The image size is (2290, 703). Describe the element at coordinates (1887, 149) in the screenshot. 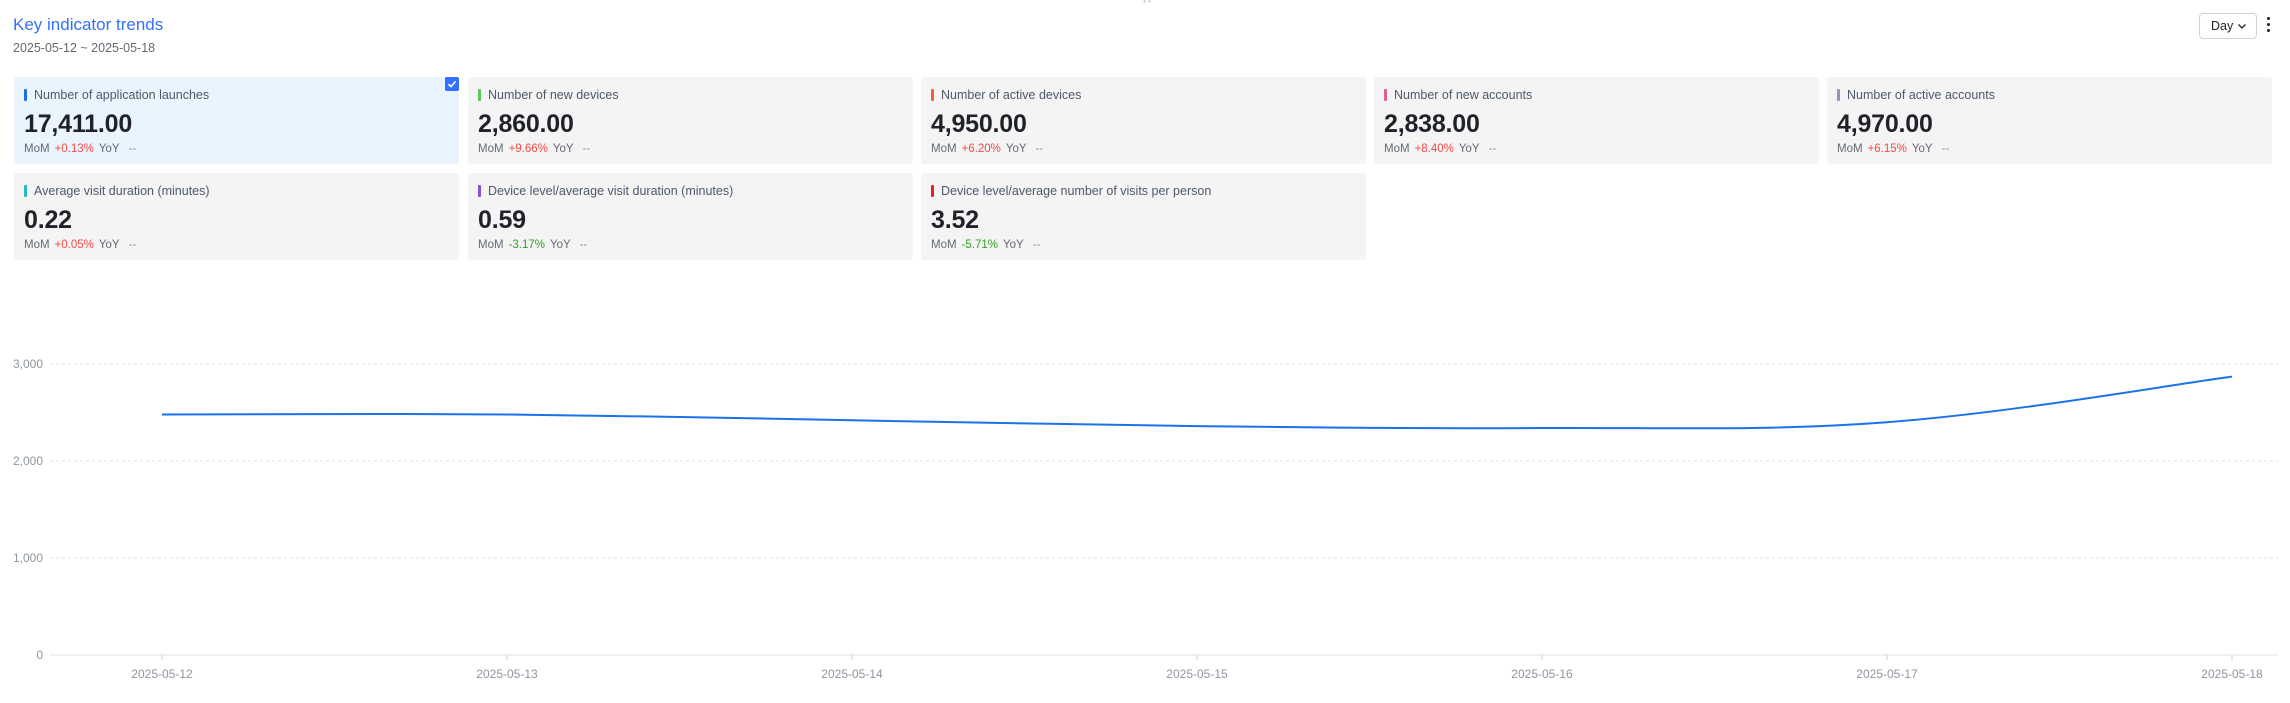

I see `mom-change: +6.15%` at that location.